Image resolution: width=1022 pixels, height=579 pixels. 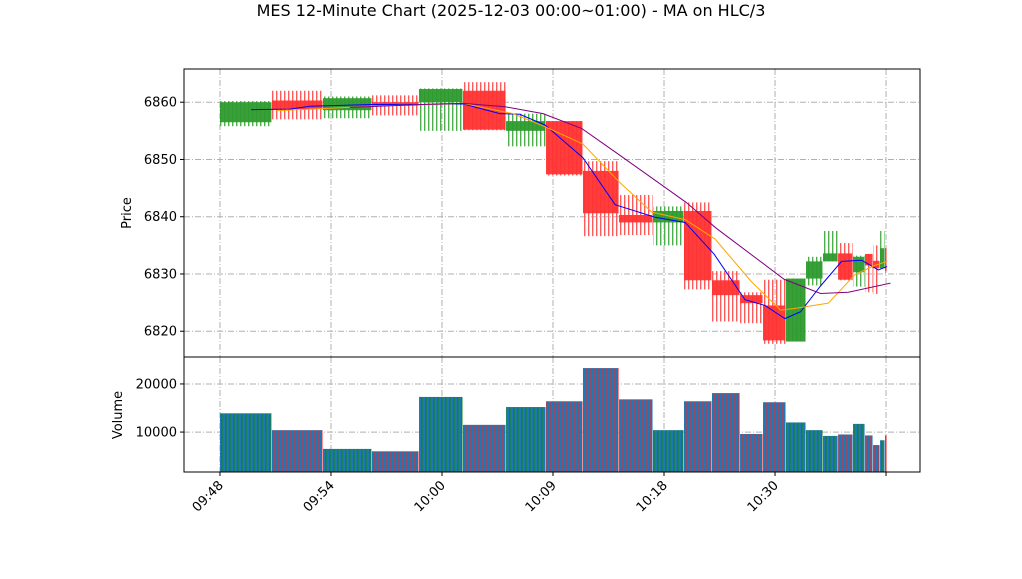 What do you see at coordinates (127, 213) in the screenshot?
I see `price-axis-label: Price` at bounding box center [127, 213].